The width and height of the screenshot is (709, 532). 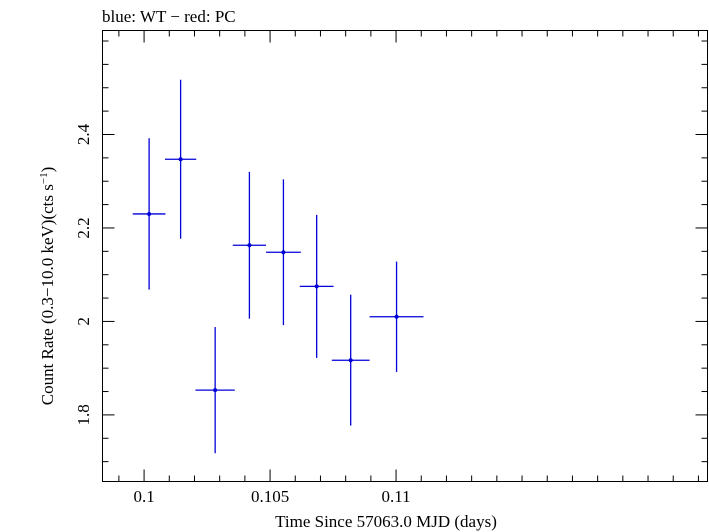 What do you see at coordinates (83, 274) in the screenshot?
I see `y-axis-tick-labels: 1.8 2 2.2 2.4` at bounding box center [83, 274].